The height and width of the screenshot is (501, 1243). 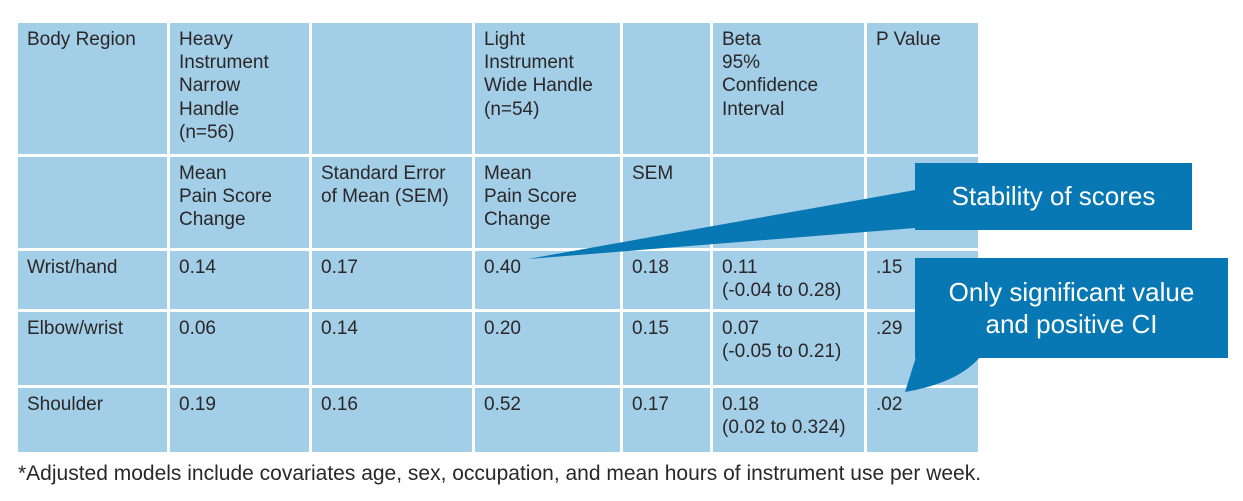 I want to click on cell-wrist-region: Wrist/hand, so click(x=92, y=280).